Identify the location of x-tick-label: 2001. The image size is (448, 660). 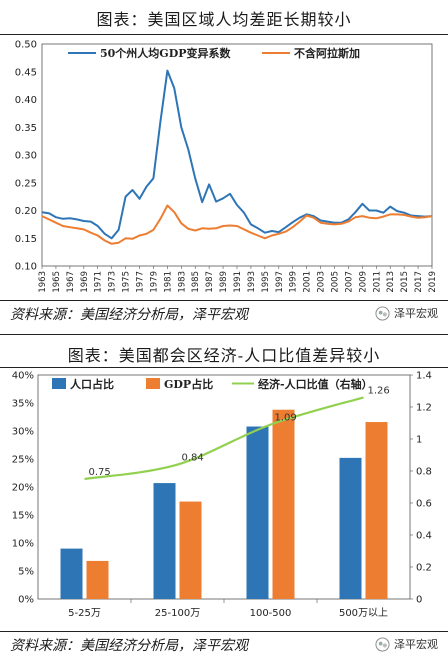
(308, 282).